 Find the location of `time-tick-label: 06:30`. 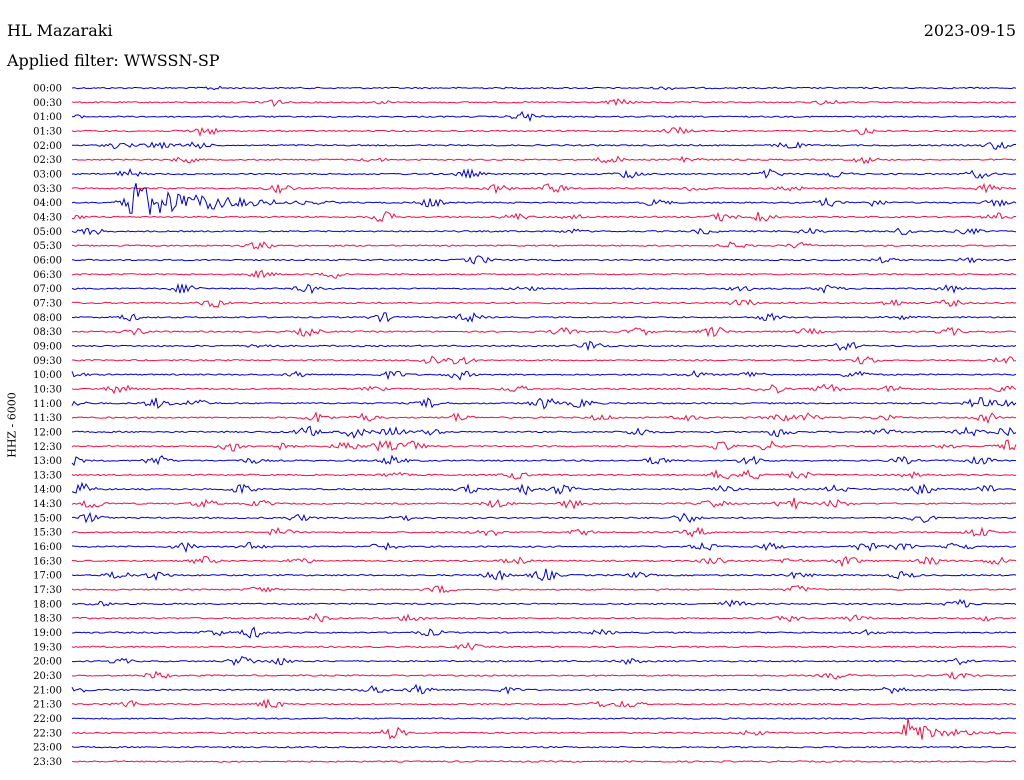

time-tick-label: 06:30 is located at coordinates (47, 275).